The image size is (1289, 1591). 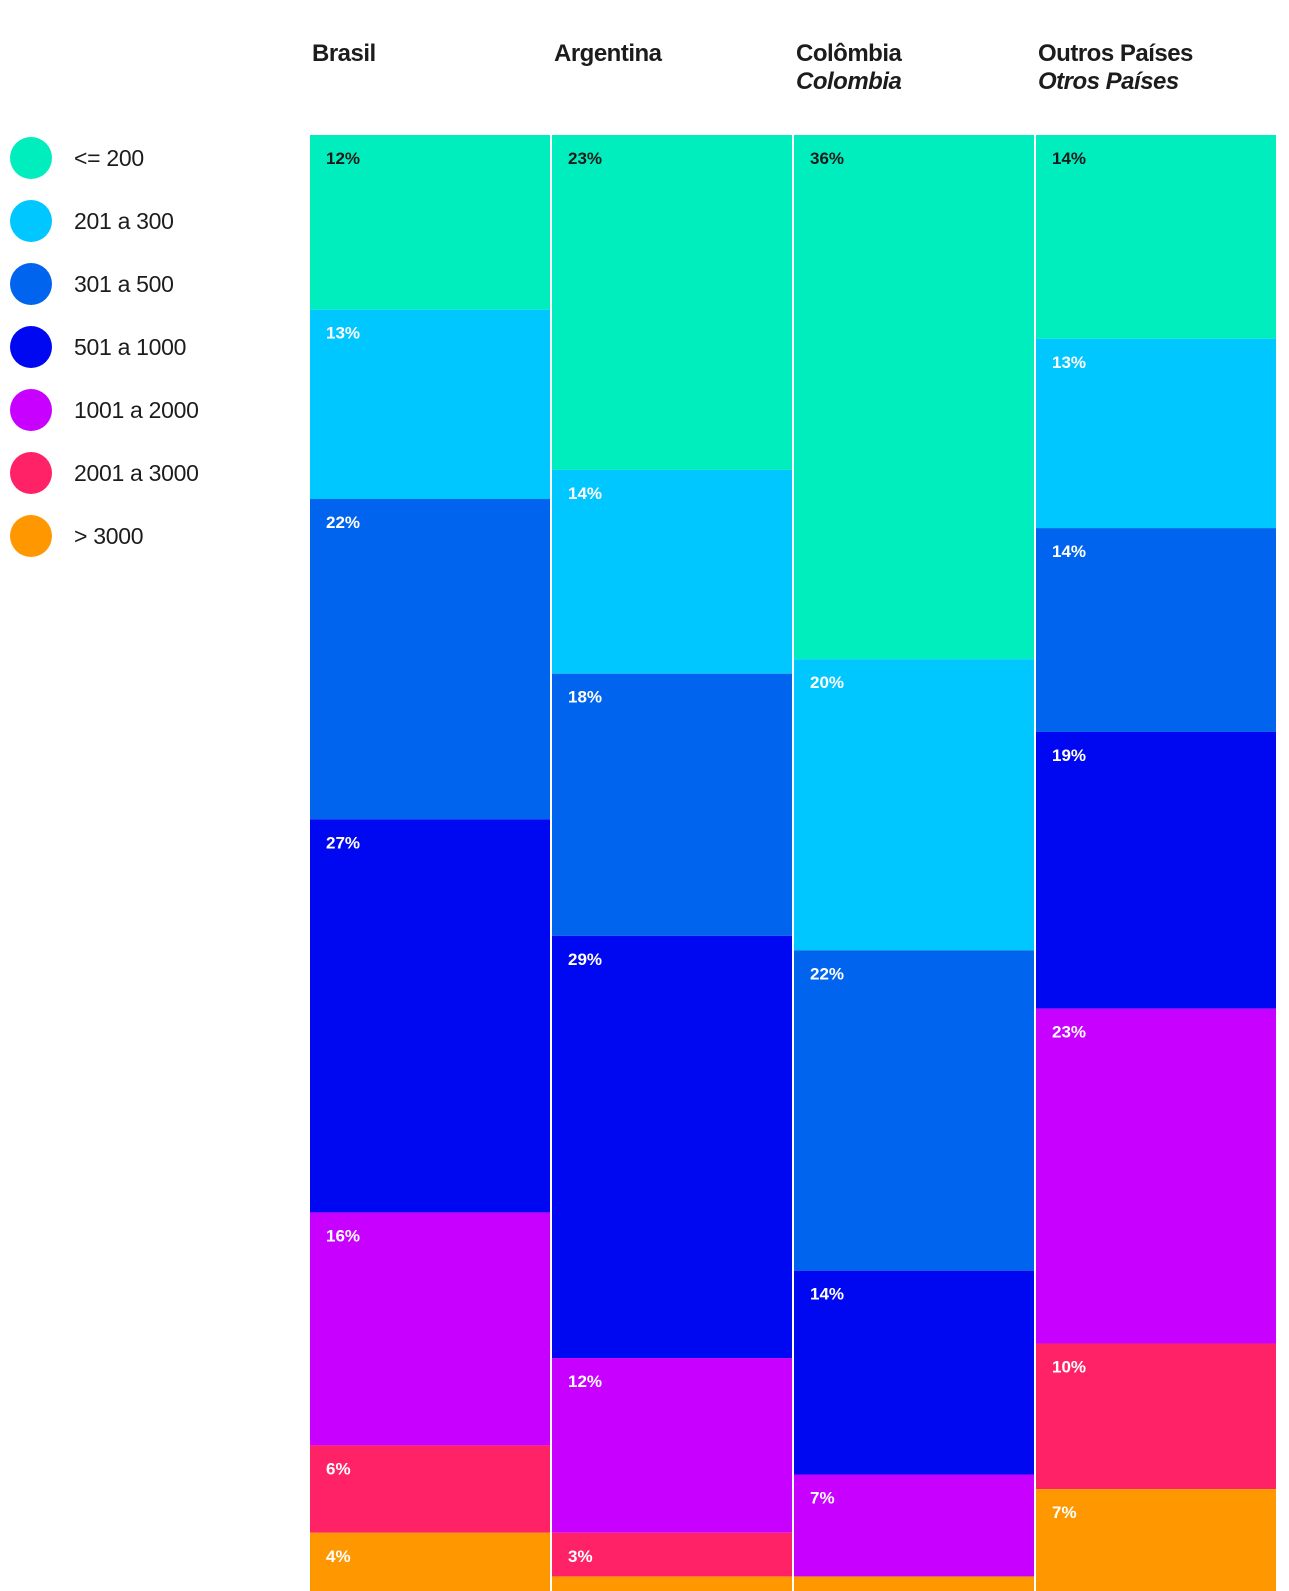 What do you see at coordinates (585, 959) in the screenshot?
I see `data-label: 29%` at bounding box center [585, 959].